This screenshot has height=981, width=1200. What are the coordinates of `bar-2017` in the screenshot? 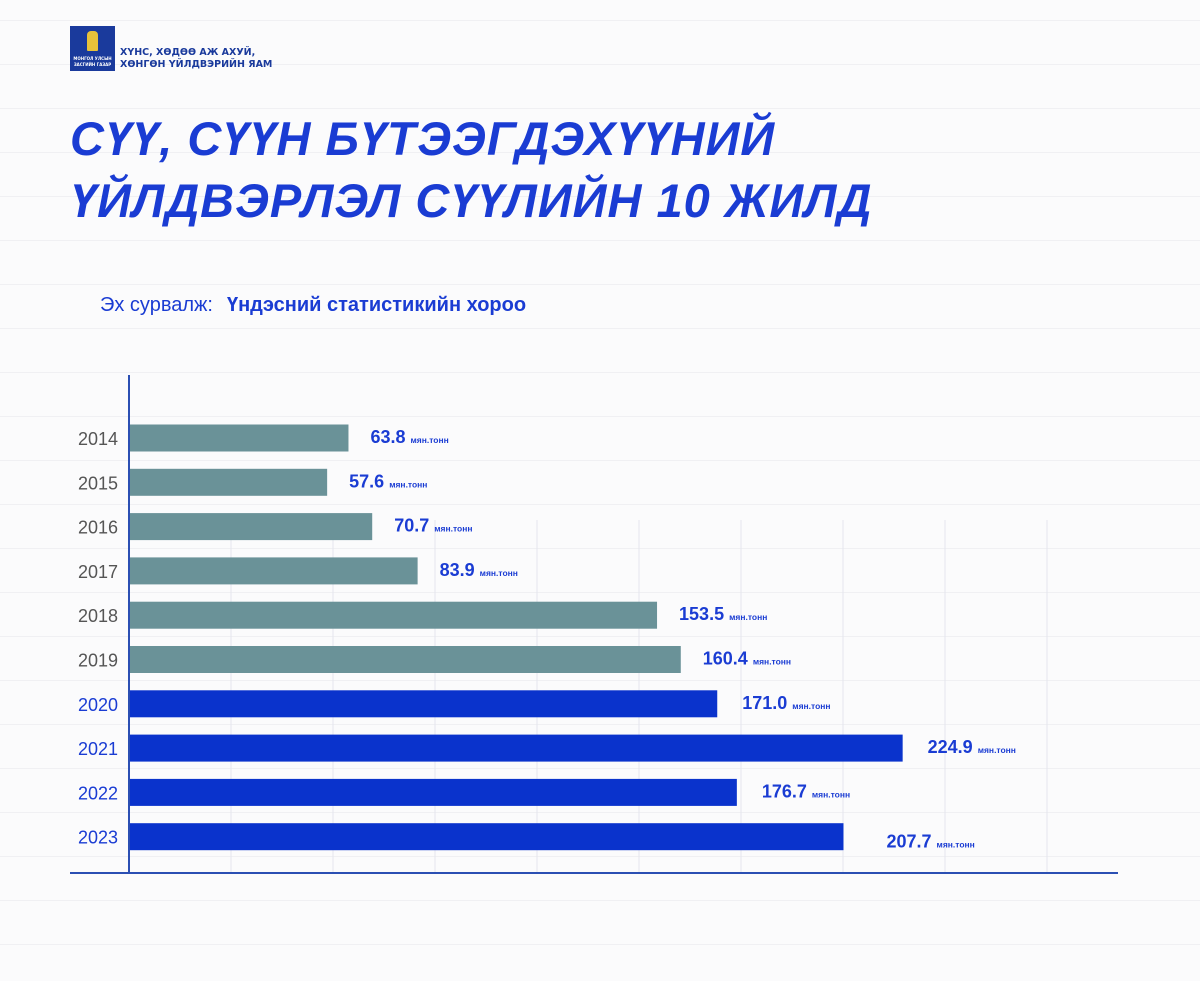 It's located at (273, 571).